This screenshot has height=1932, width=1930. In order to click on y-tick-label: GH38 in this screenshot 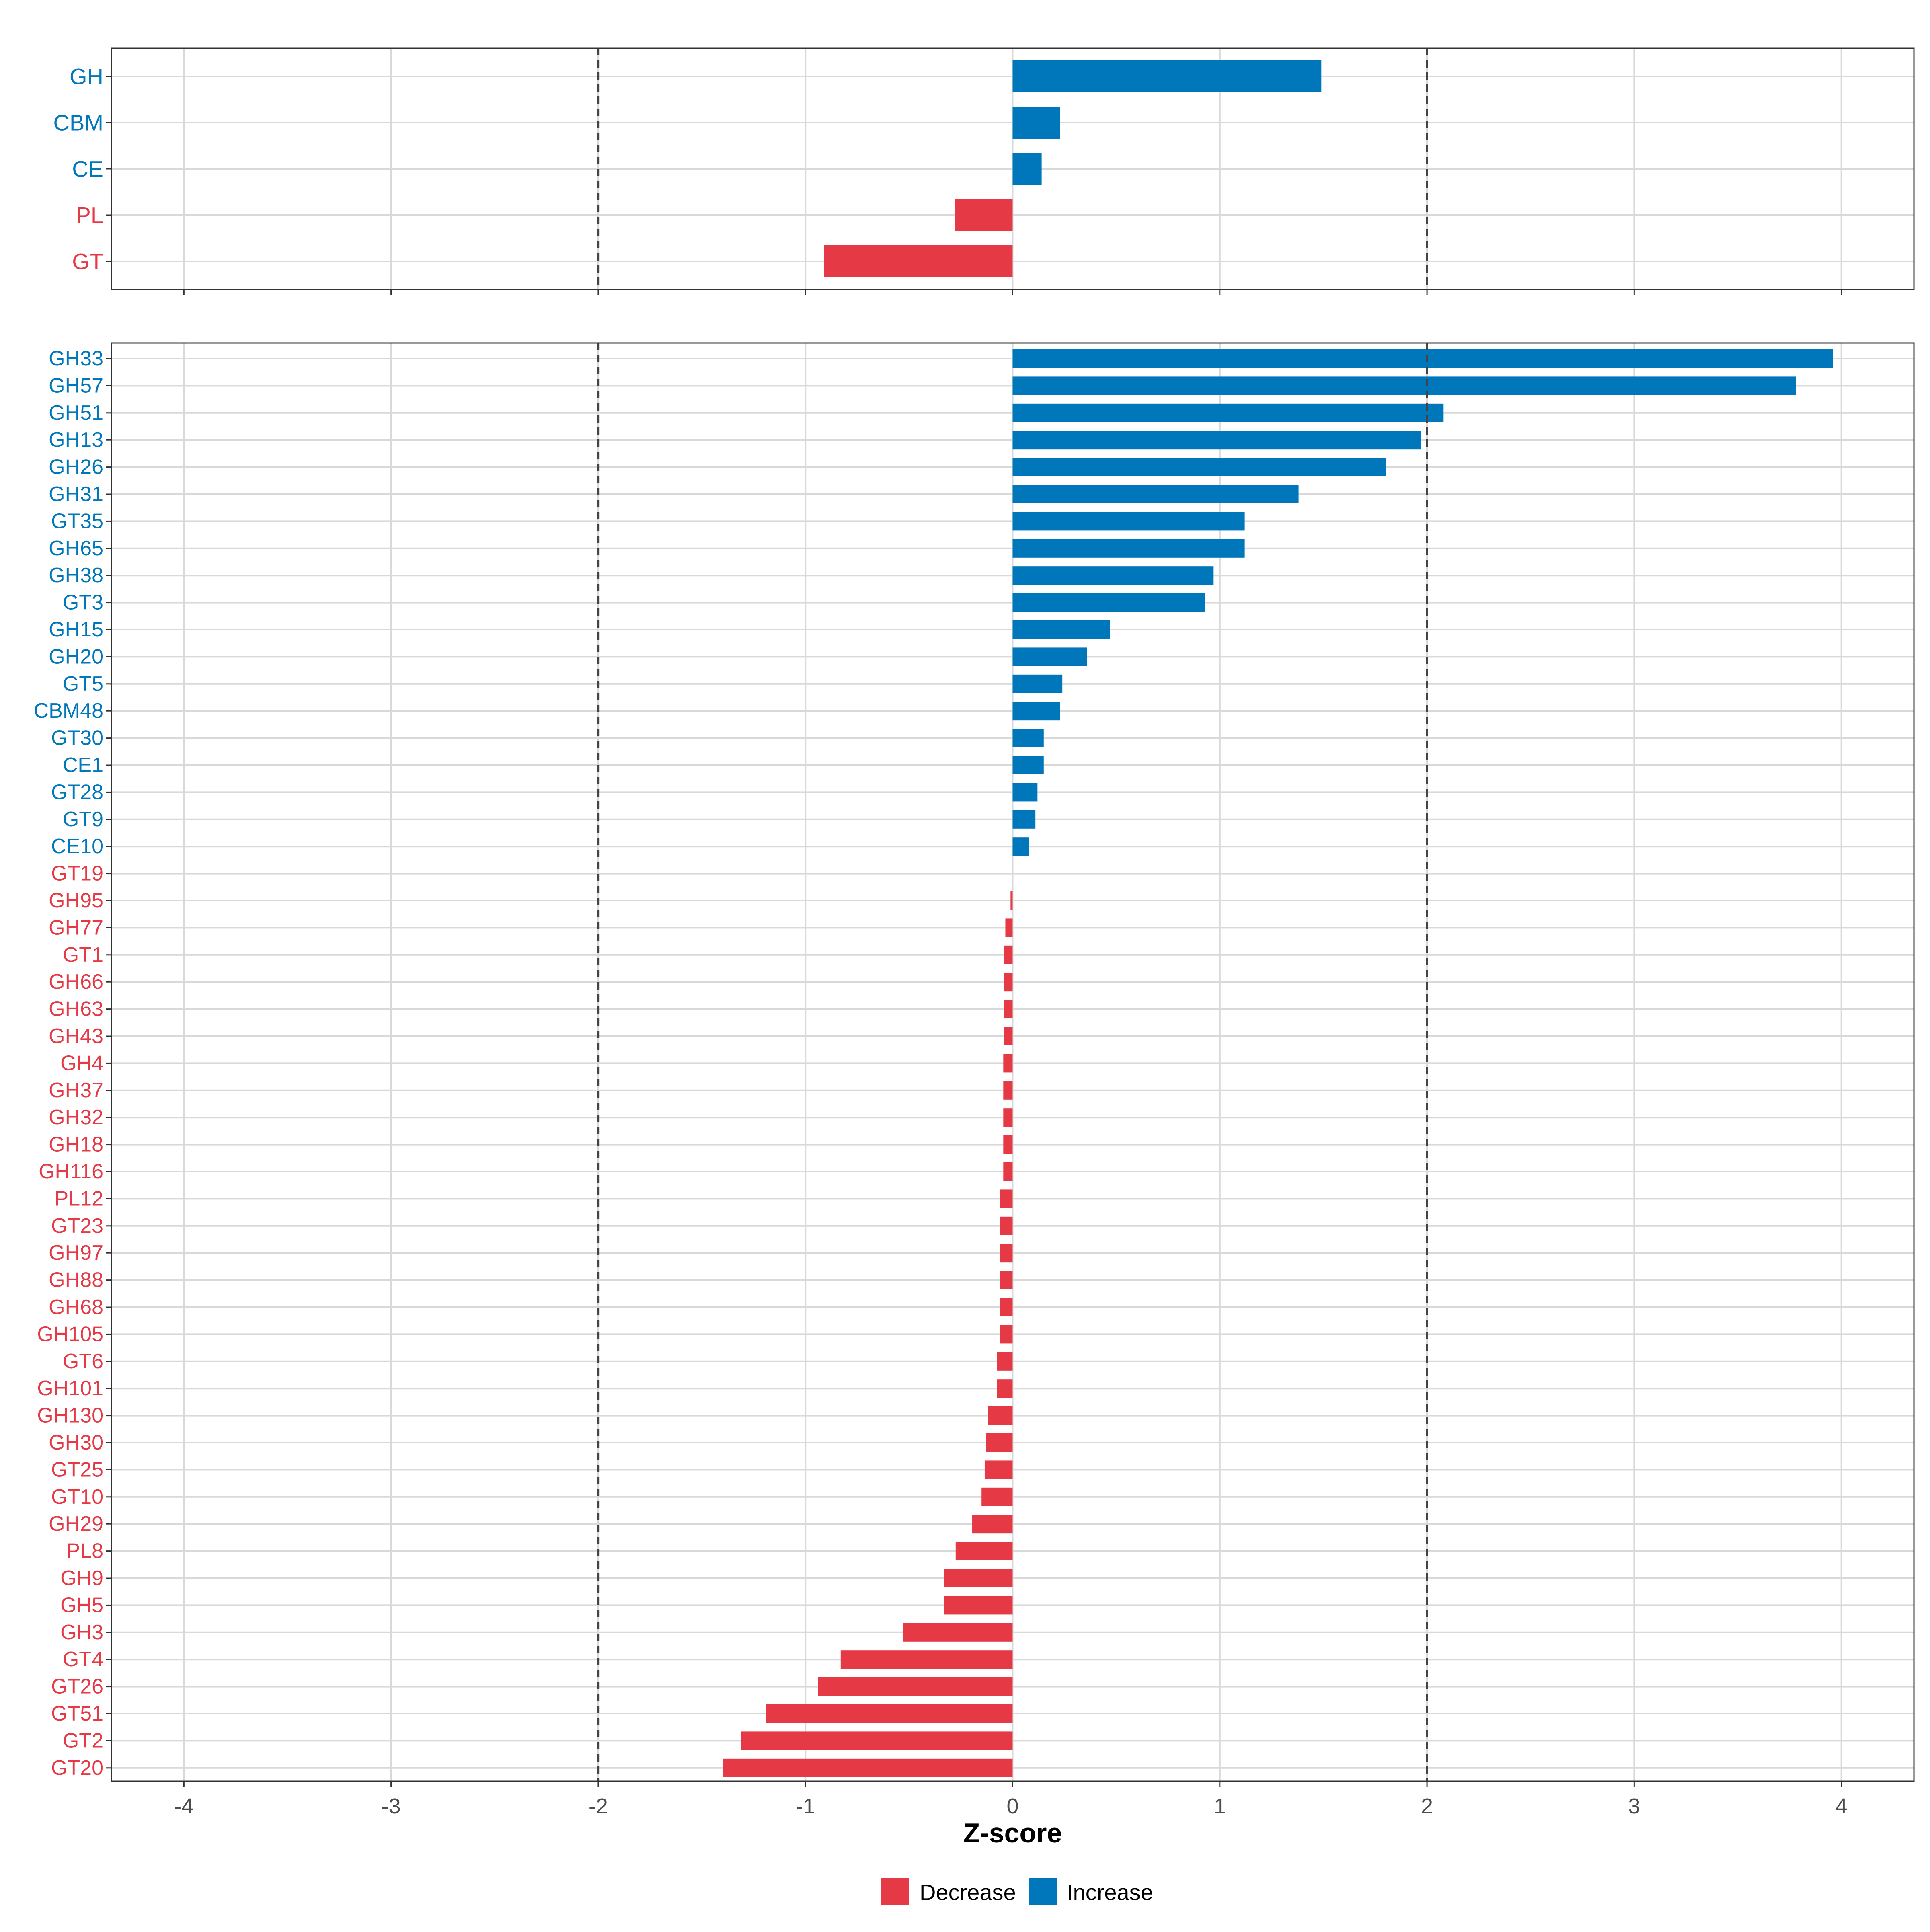, I will do `click(76, 575)`.